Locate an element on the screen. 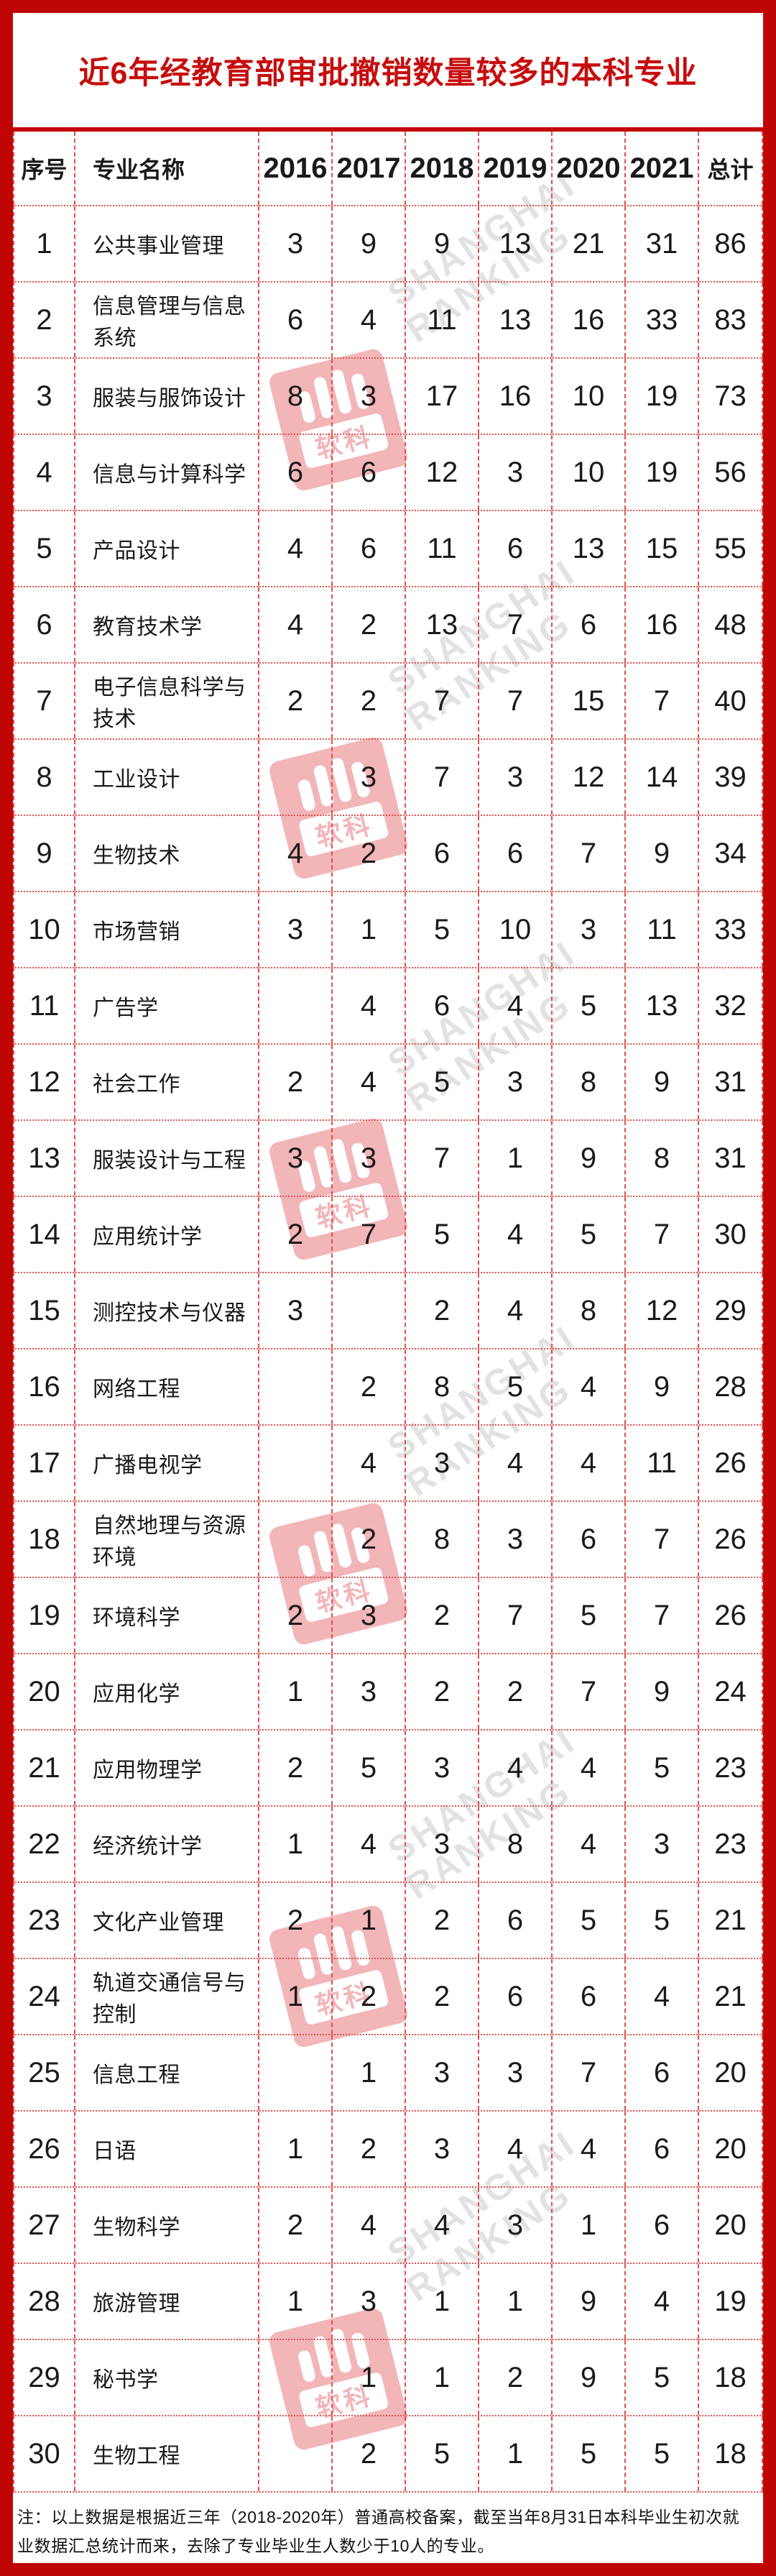 Image resolution: width=776 pixels, height=2576 pixels. total-cell: 31 is located at coordinates (731, 1082).